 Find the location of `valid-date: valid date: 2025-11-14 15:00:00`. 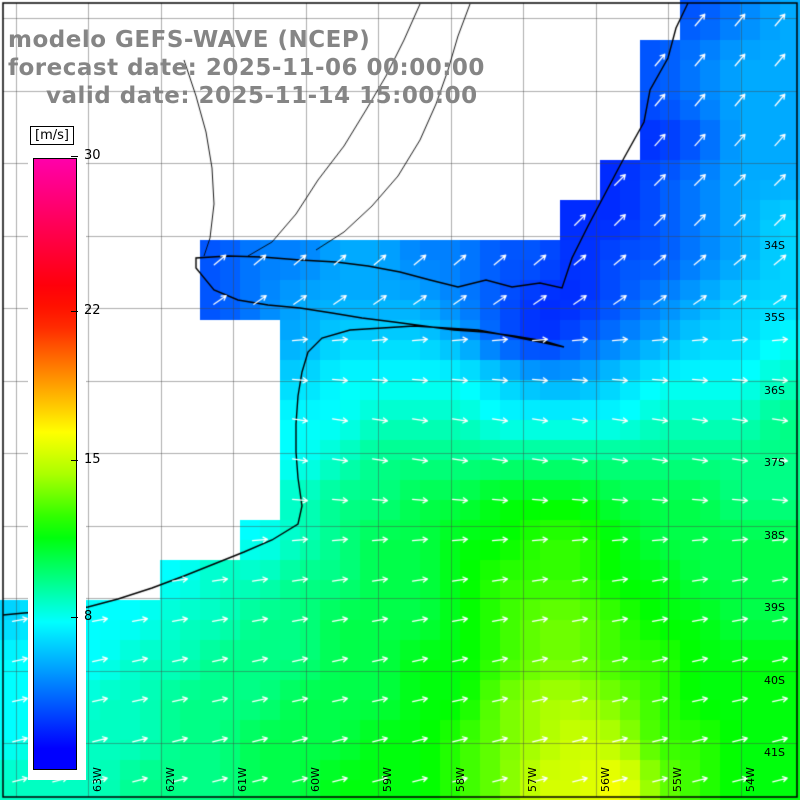

valid-date: valid date: 2025-11-14 15:00:00 is located at coordinates (262, 96).